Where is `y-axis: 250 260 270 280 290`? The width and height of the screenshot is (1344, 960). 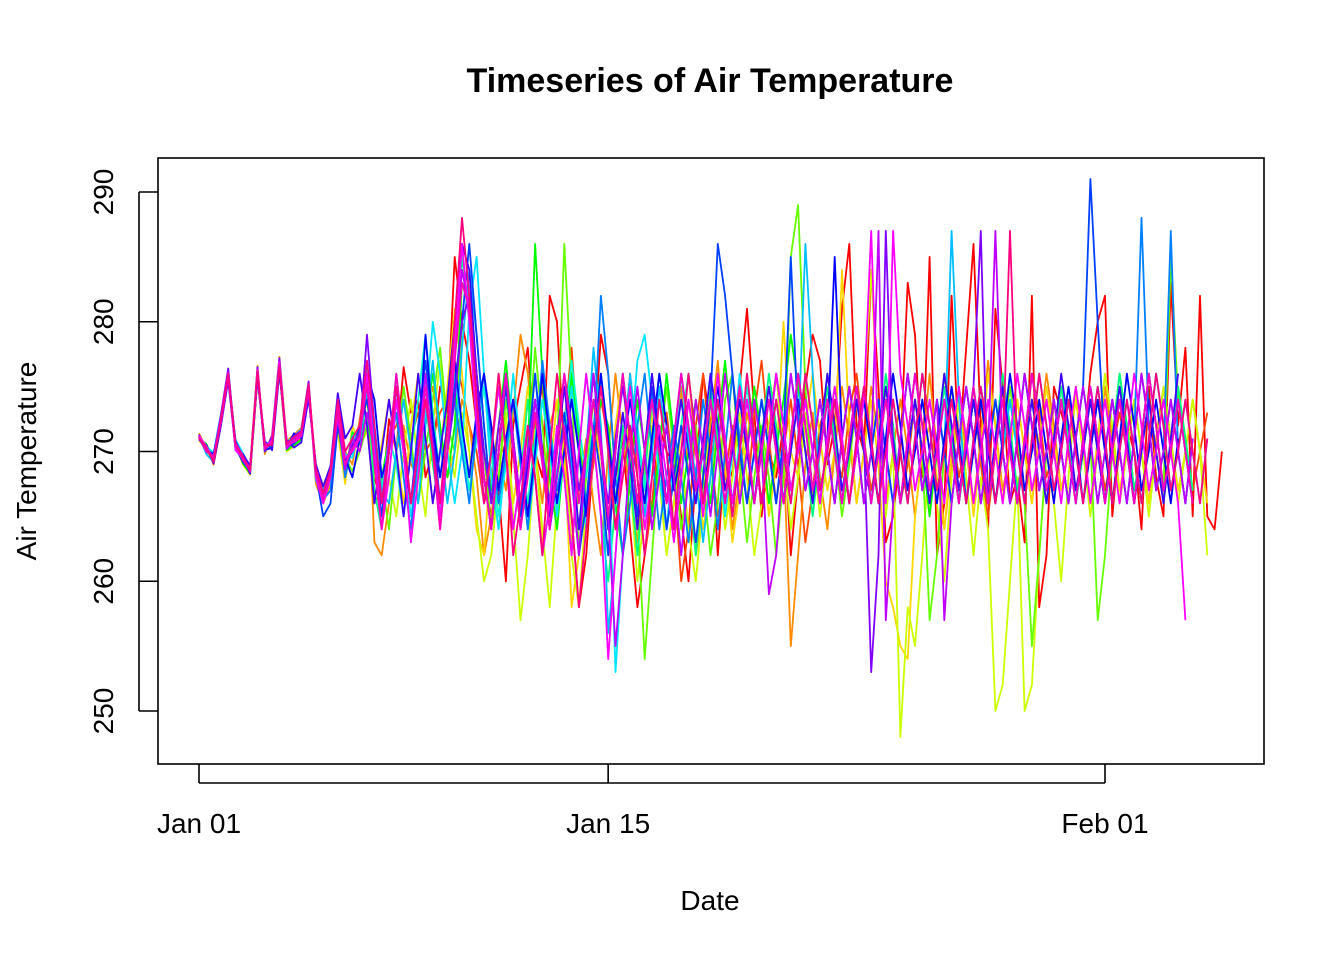 y-axis: 250 260 270 280 290 is located at coordinates (123, 452).